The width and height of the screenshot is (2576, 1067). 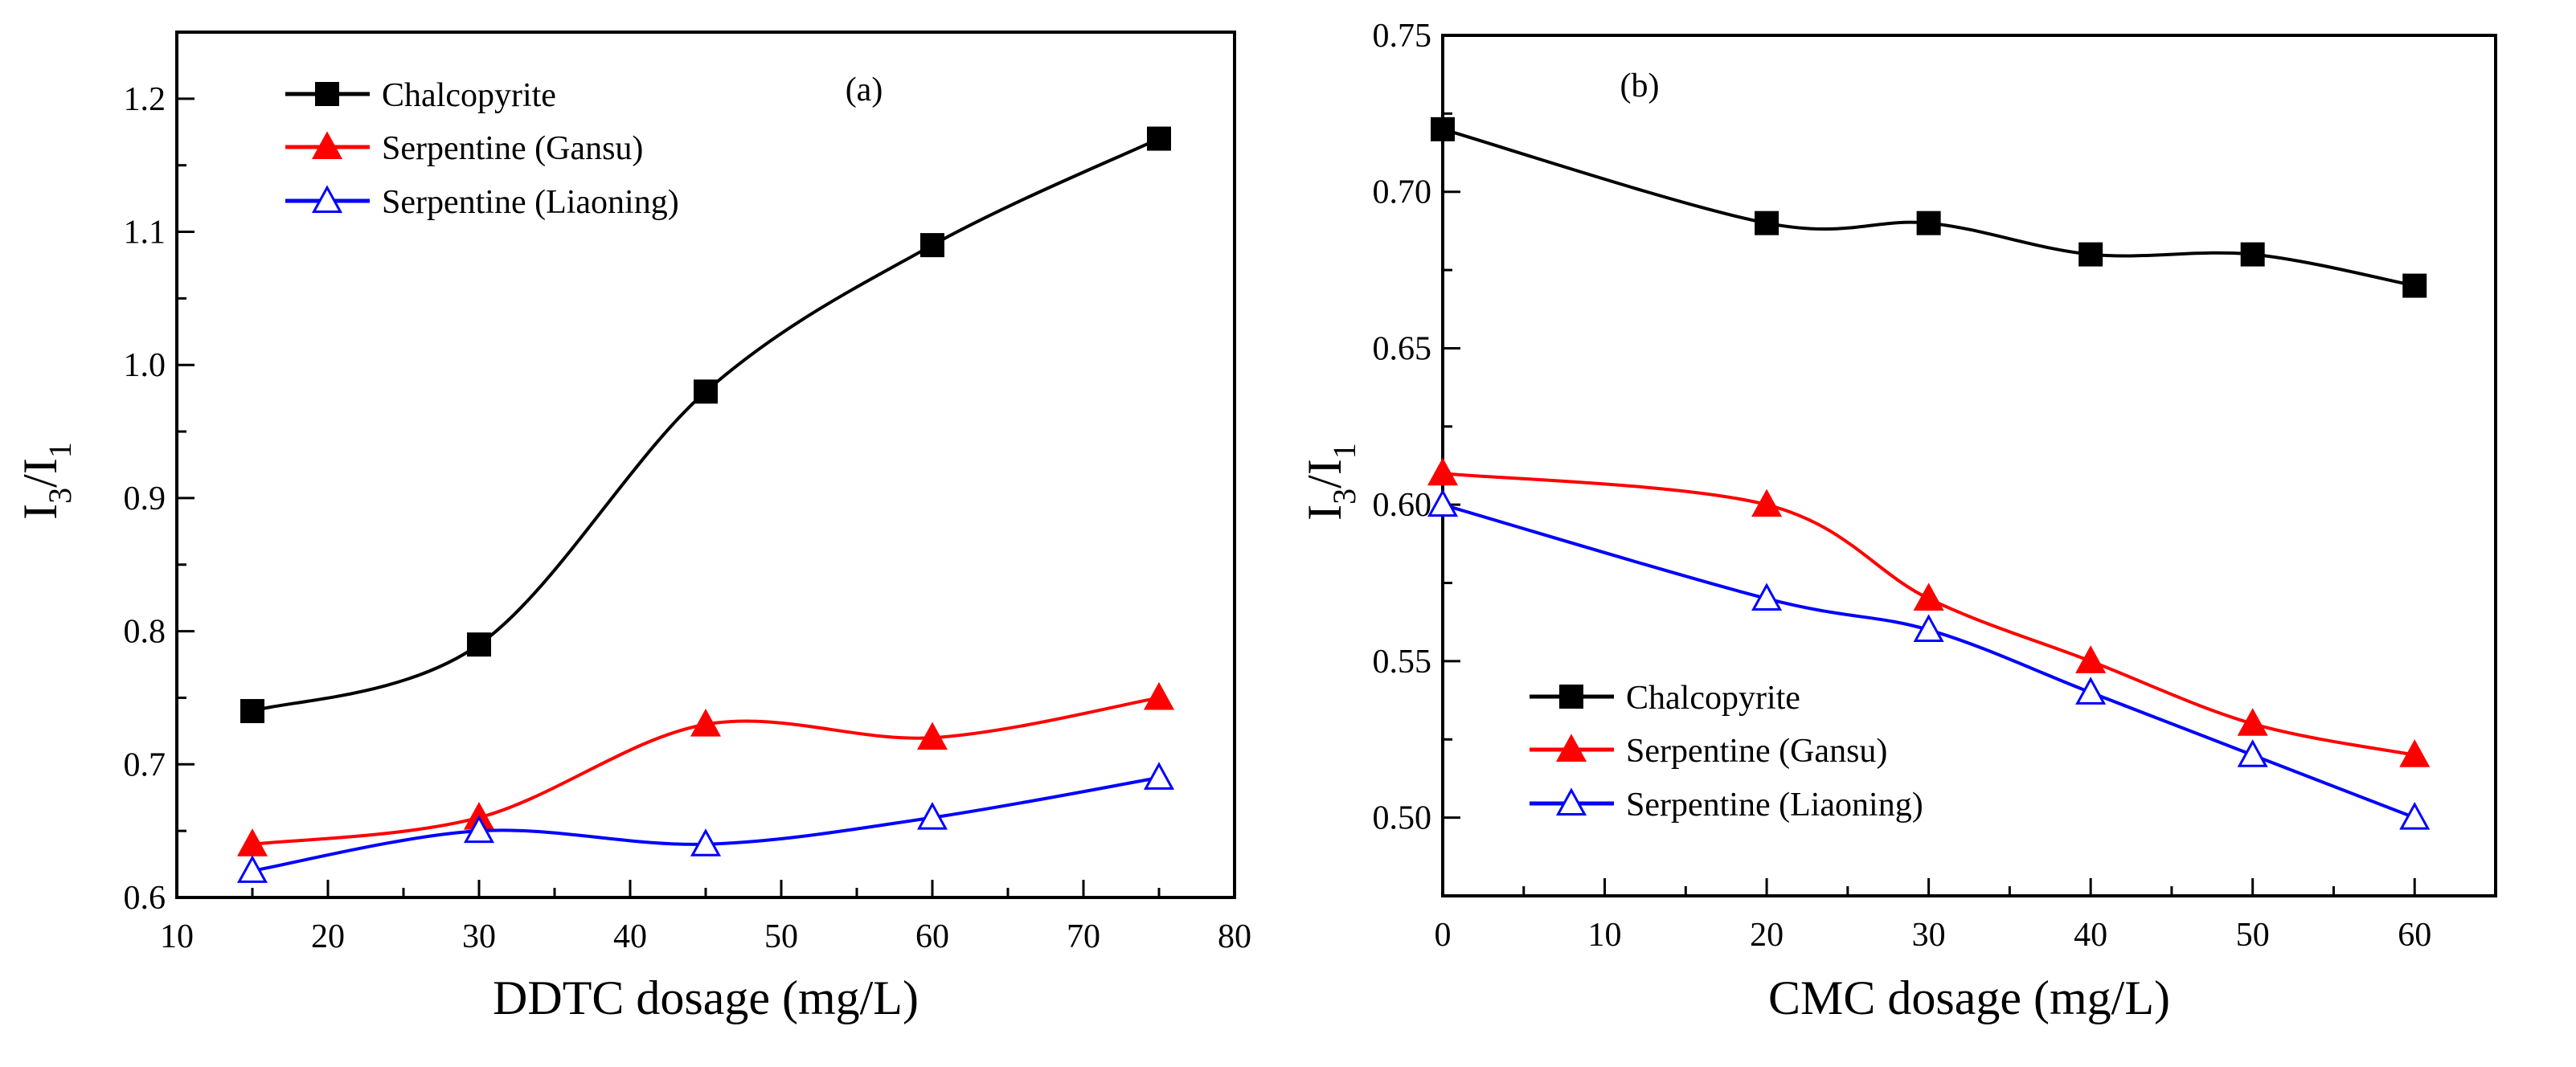 What do you see at coordinates (145, 632) in the screenshot?
I see `y-tick-label: 0.8` at bounding box center [145, 632].